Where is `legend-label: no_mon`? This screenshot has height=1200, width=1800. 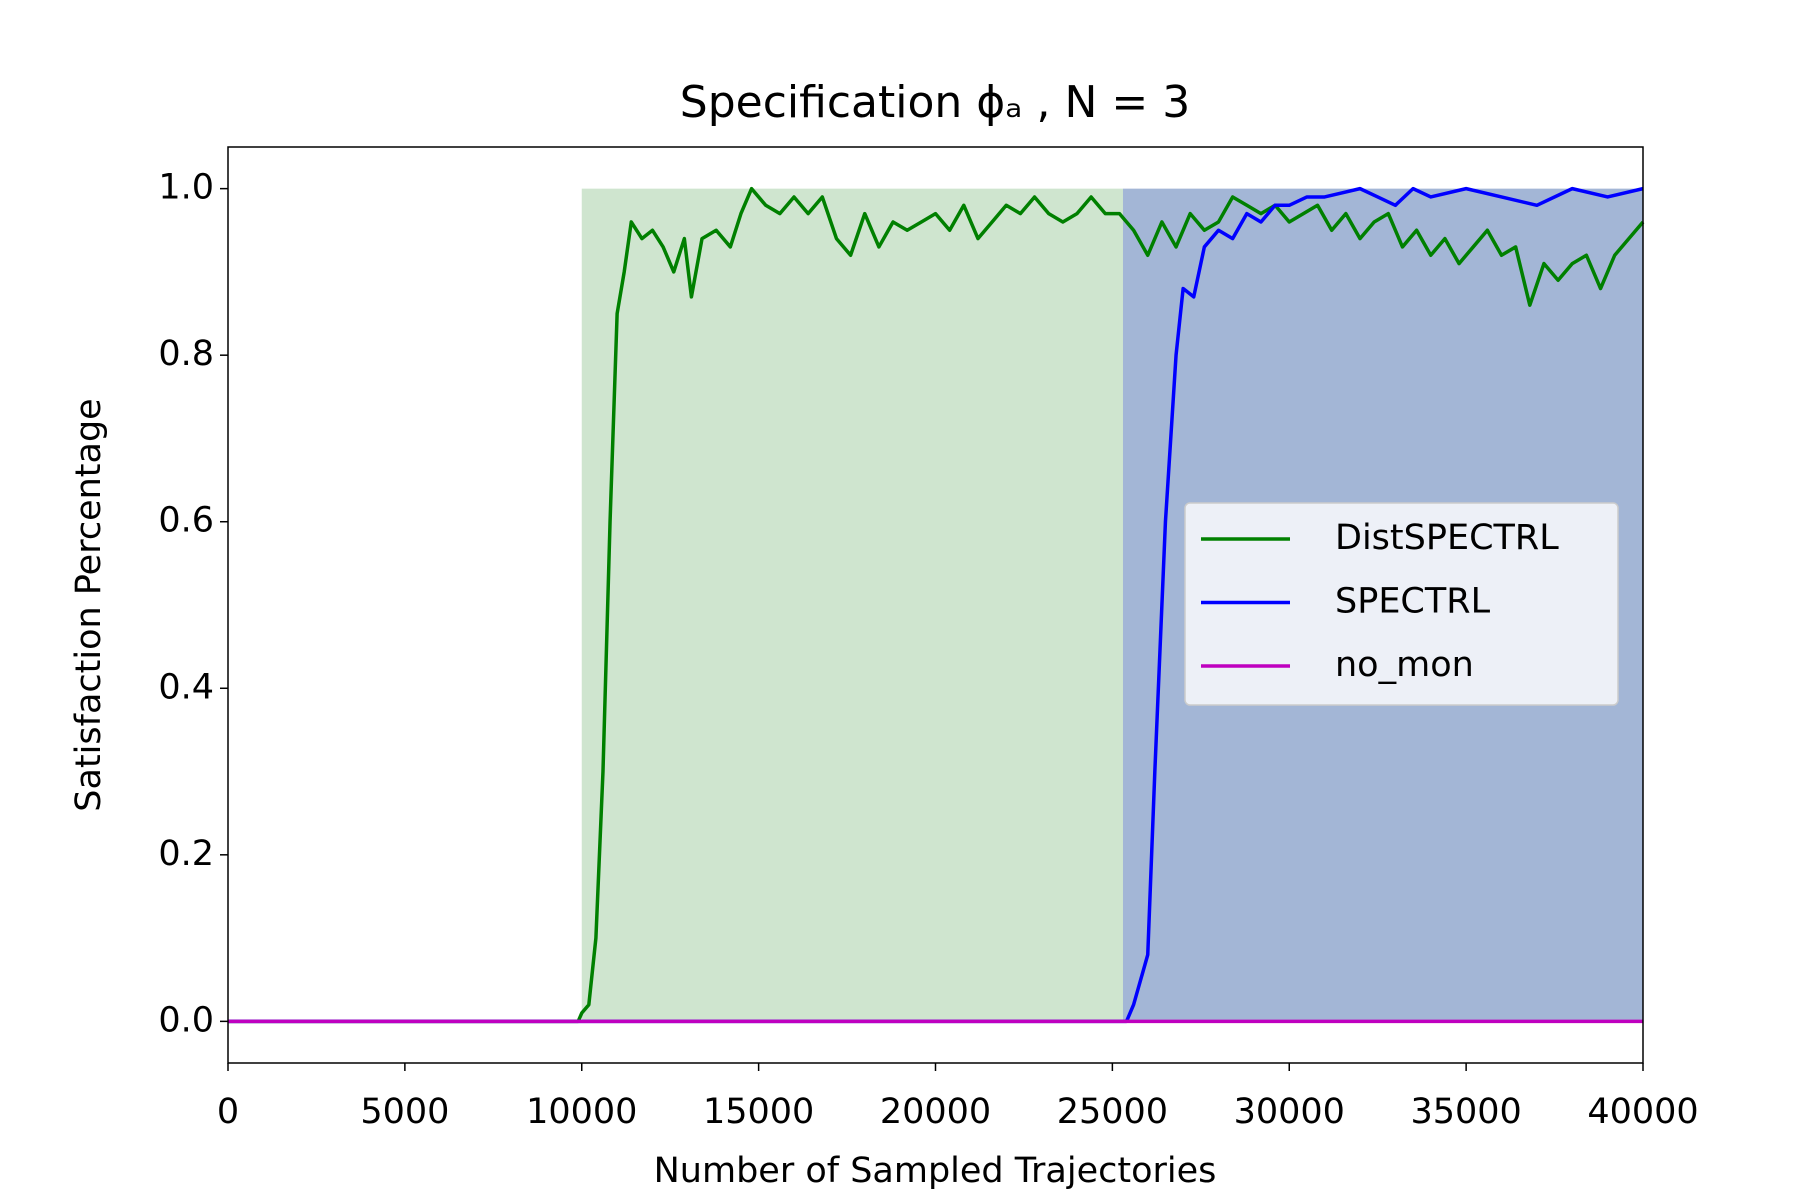 legend-label: no_mon is located at coordinates (1404, 665).